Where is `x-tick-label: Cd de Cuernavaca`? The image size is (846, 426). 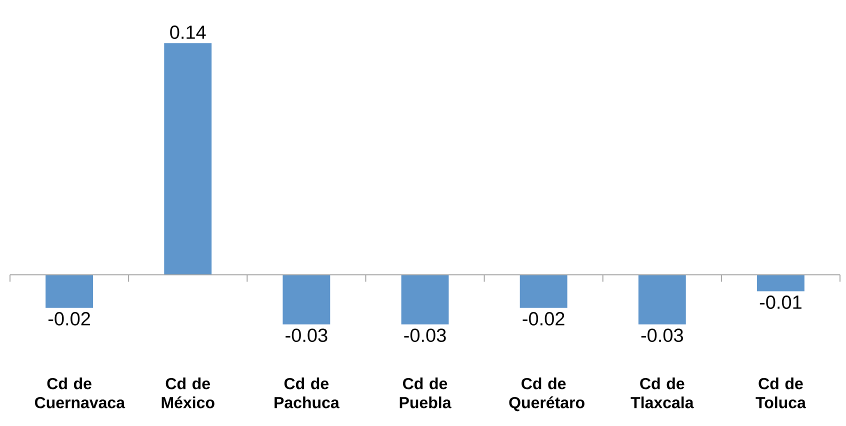
x-tick-label: Cd de Cuernavaca is located at coordinates (80, 393).